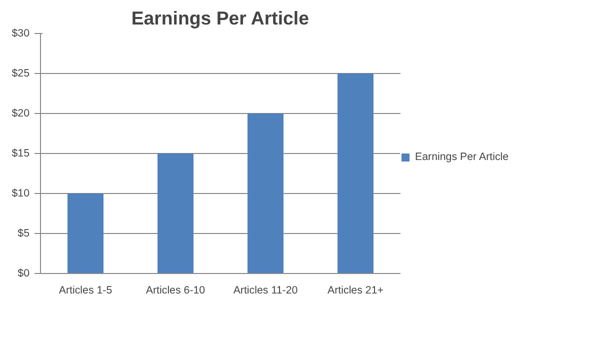 The image size is (596, 344). Describe the element at coordinates (220, 18) in the screenshot. I see `chart-title: Earnings Per Article` at that location.